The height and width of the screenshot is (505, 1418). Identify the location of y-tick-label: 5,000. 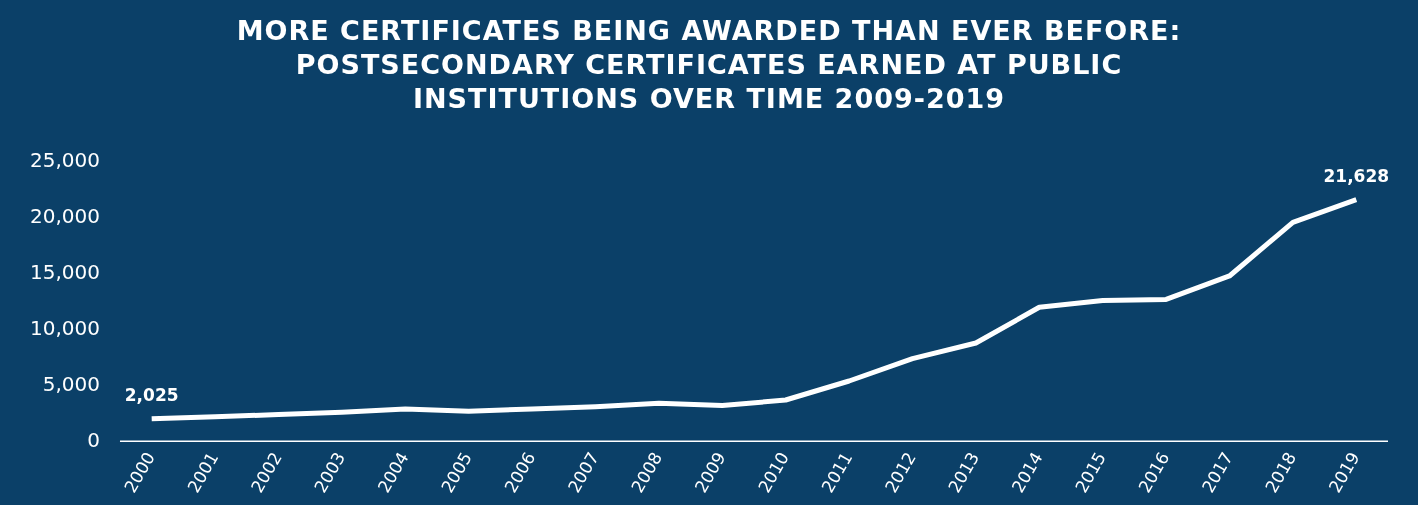
(71, 383).